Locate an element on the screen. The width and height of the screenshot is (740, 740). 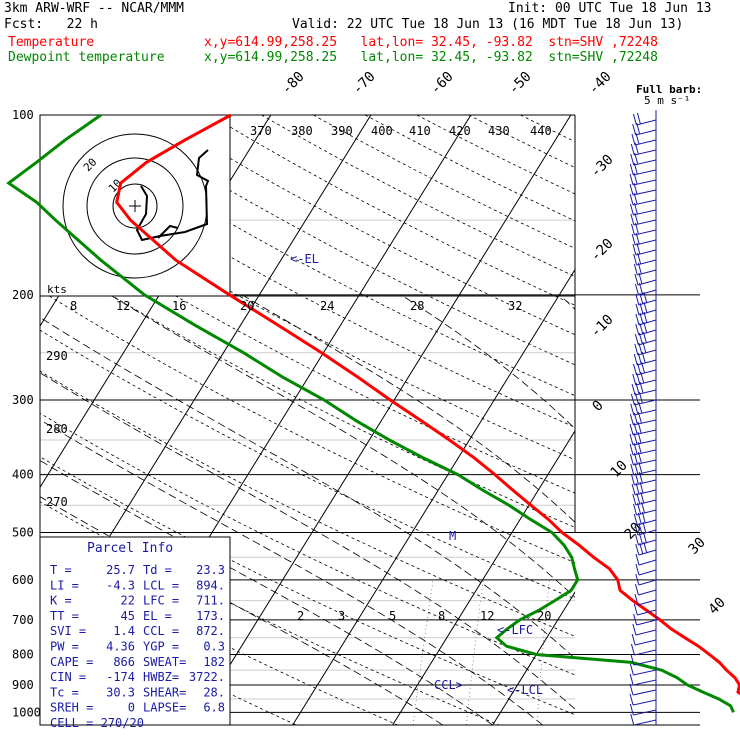
hodograph-speed-label: 32 is located at coordinates (515, 306).